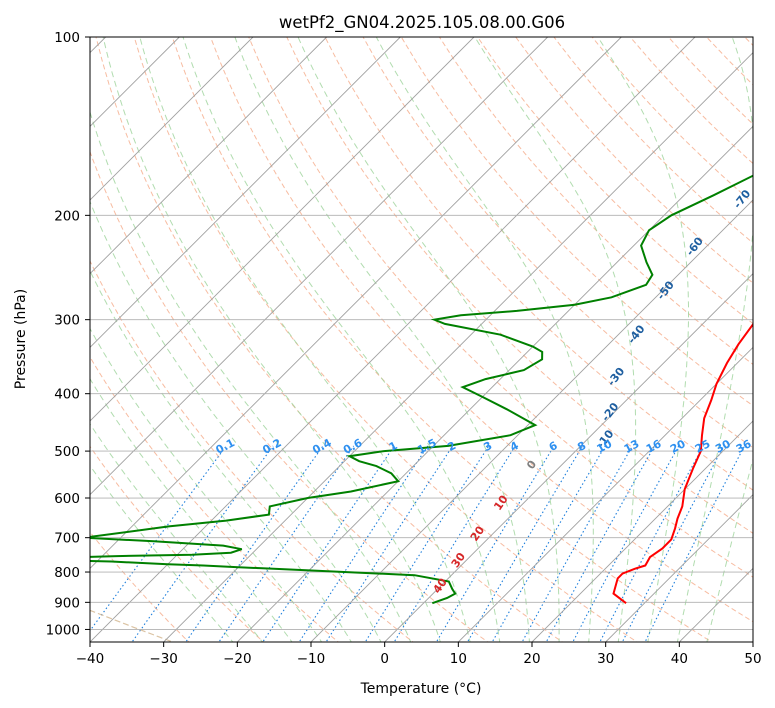 The image size is (775, 708). I want to click on moist-adiabat-label: 10, so click(501, 503).